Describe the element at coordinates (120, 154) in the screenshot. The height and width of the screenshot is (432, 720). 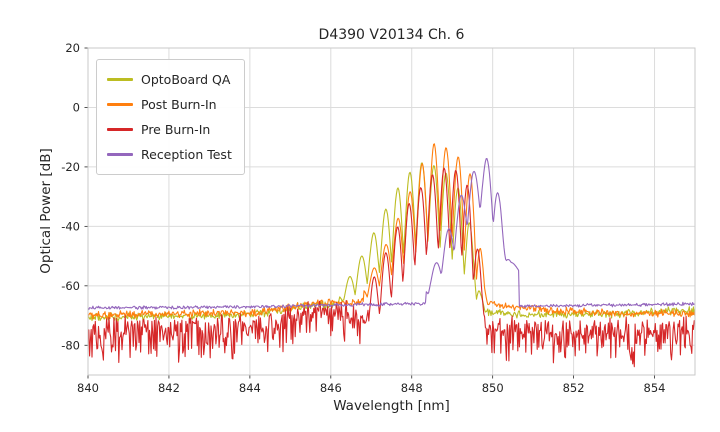
I see `legend-swatch-reception-test` at that location.